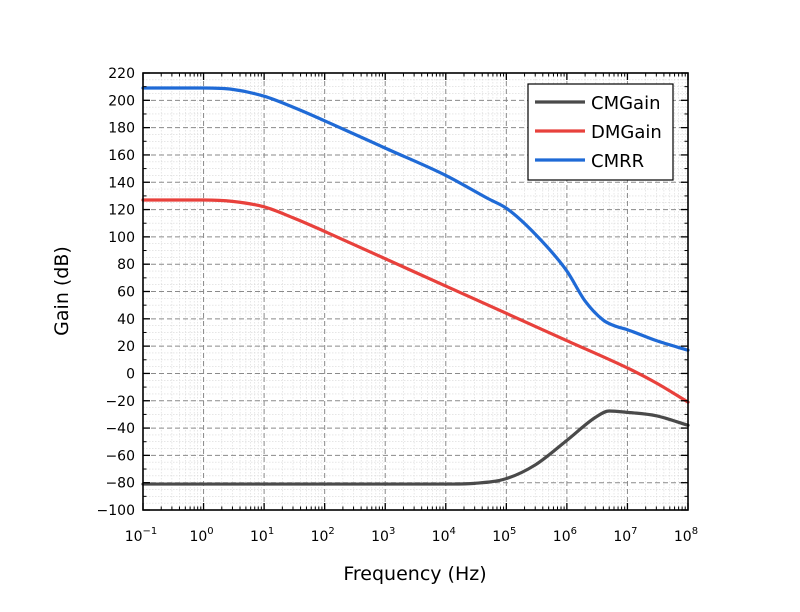  What do you see at coordinates (121, 74) in the screenshot?
I see `y-tick-label: 220` at bounding box center [121, 74].